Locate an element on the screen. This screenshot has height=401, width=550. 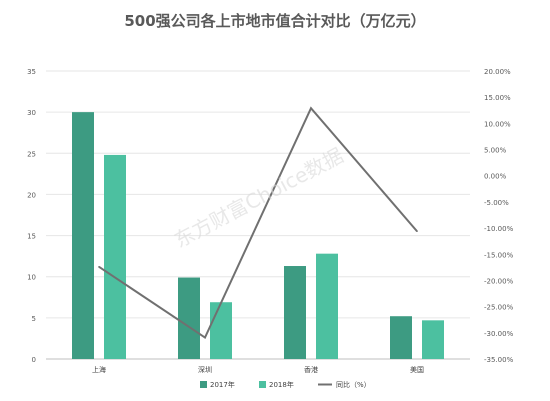
legend: 2017年 2018年 同比（%） is located at coordinates (285, 384).